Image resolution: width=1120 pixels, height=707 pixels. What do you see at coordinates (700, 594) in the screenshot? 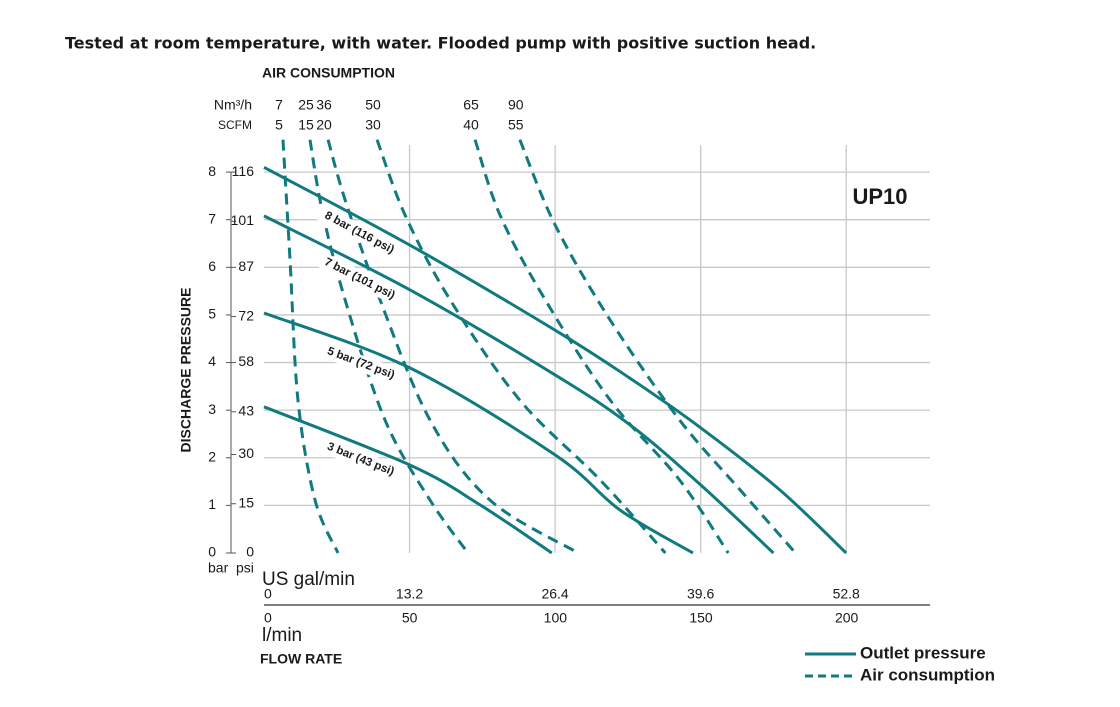
I see `x-tick-label: 39.6` at bounding box center [700, 594].